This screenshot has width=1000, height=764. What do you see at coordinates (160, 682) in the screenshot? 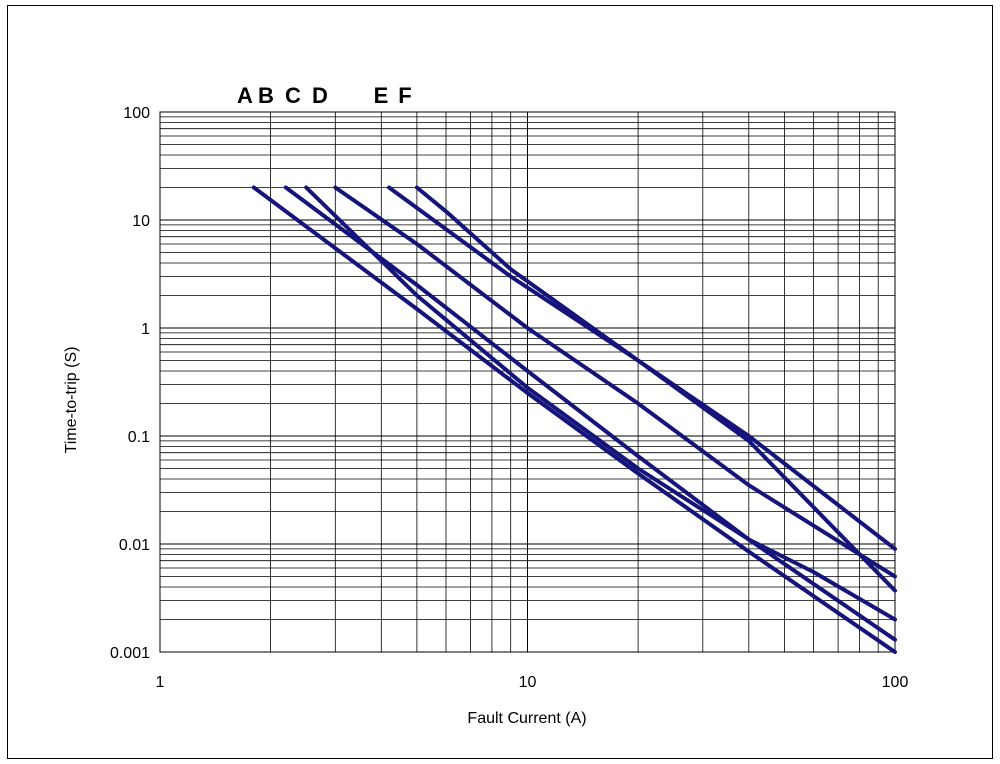
I see `x-tick-label: 1` at bounding box center [160, 682].